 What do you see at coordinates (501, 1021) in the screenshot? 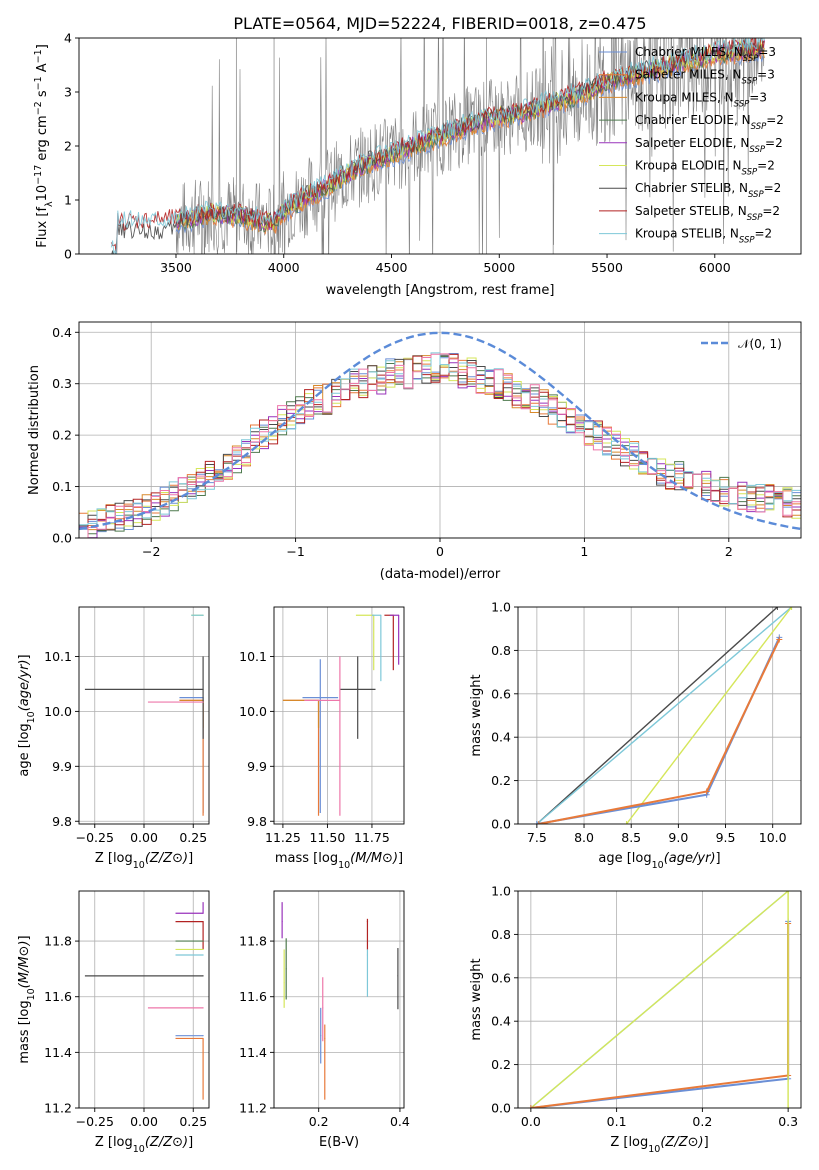
I see `y-tick-label: 0.4` at bounding box center [501, 1021].